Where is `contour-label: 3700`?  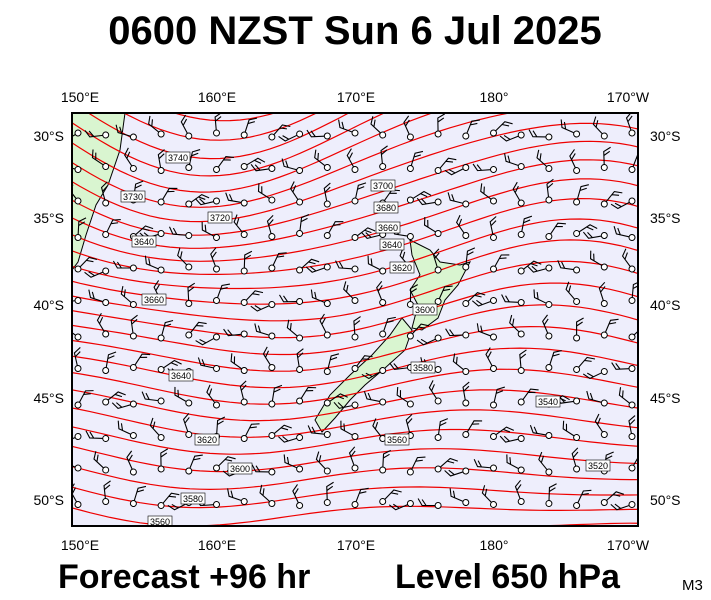
contour-label: 3700 is located at coordinates (383, 186).